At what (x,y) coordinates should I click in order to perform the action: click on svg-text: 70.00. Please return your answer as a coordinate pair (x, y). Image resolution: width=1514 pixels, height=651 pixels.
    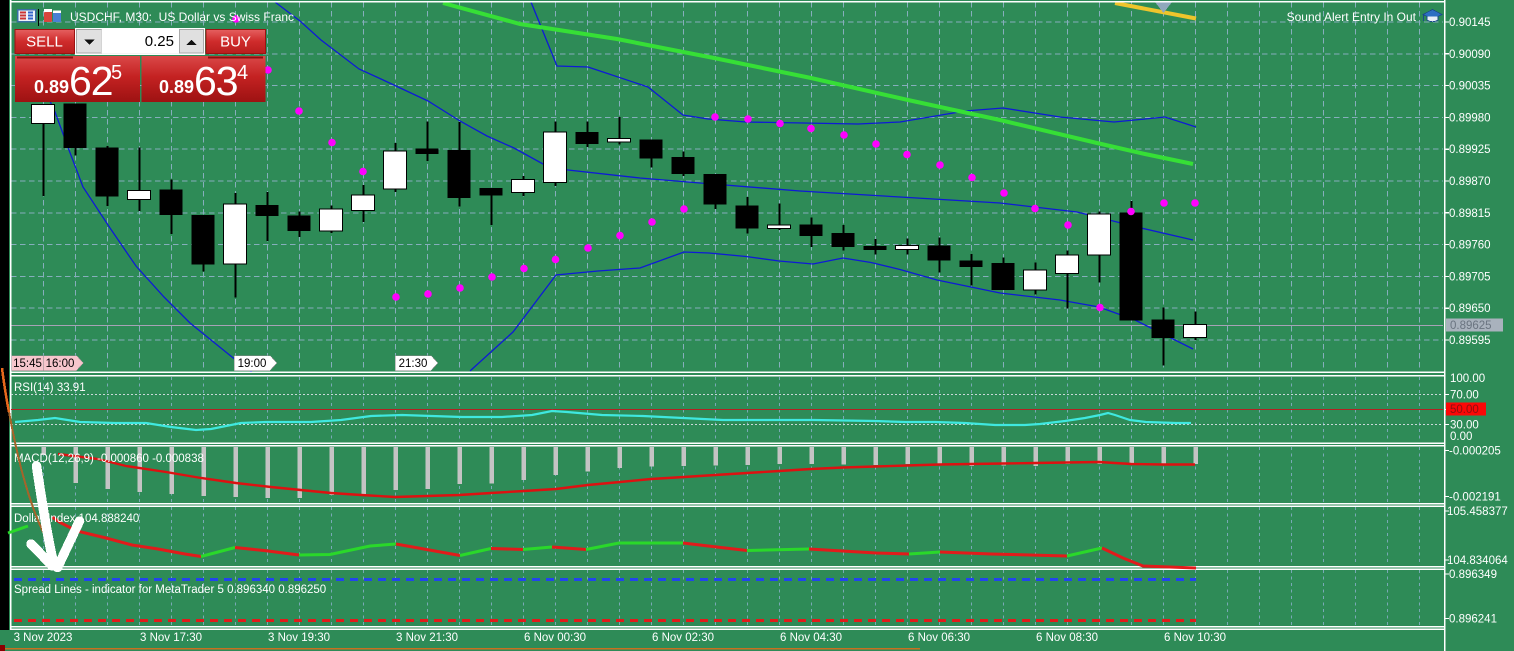
    Looking at the image, I should click on (1464, 396).